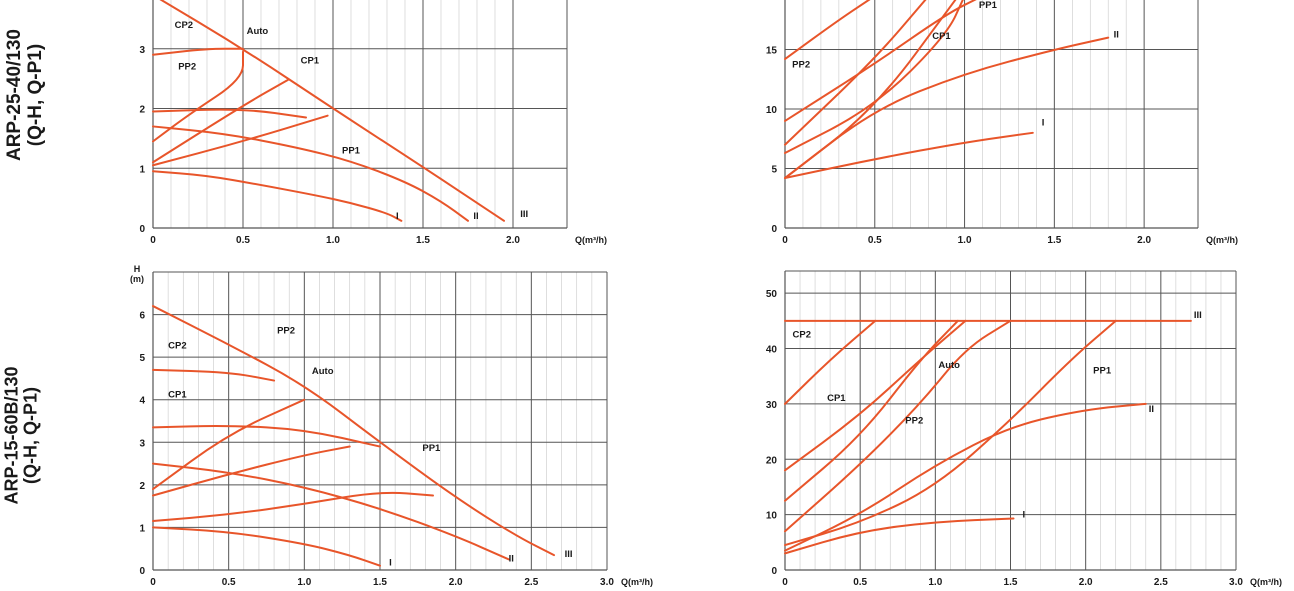  What do you see at coordinates (142, 316) in the screenshot?
I see `y-tick-label: 6` at bounding box center [142, 316].